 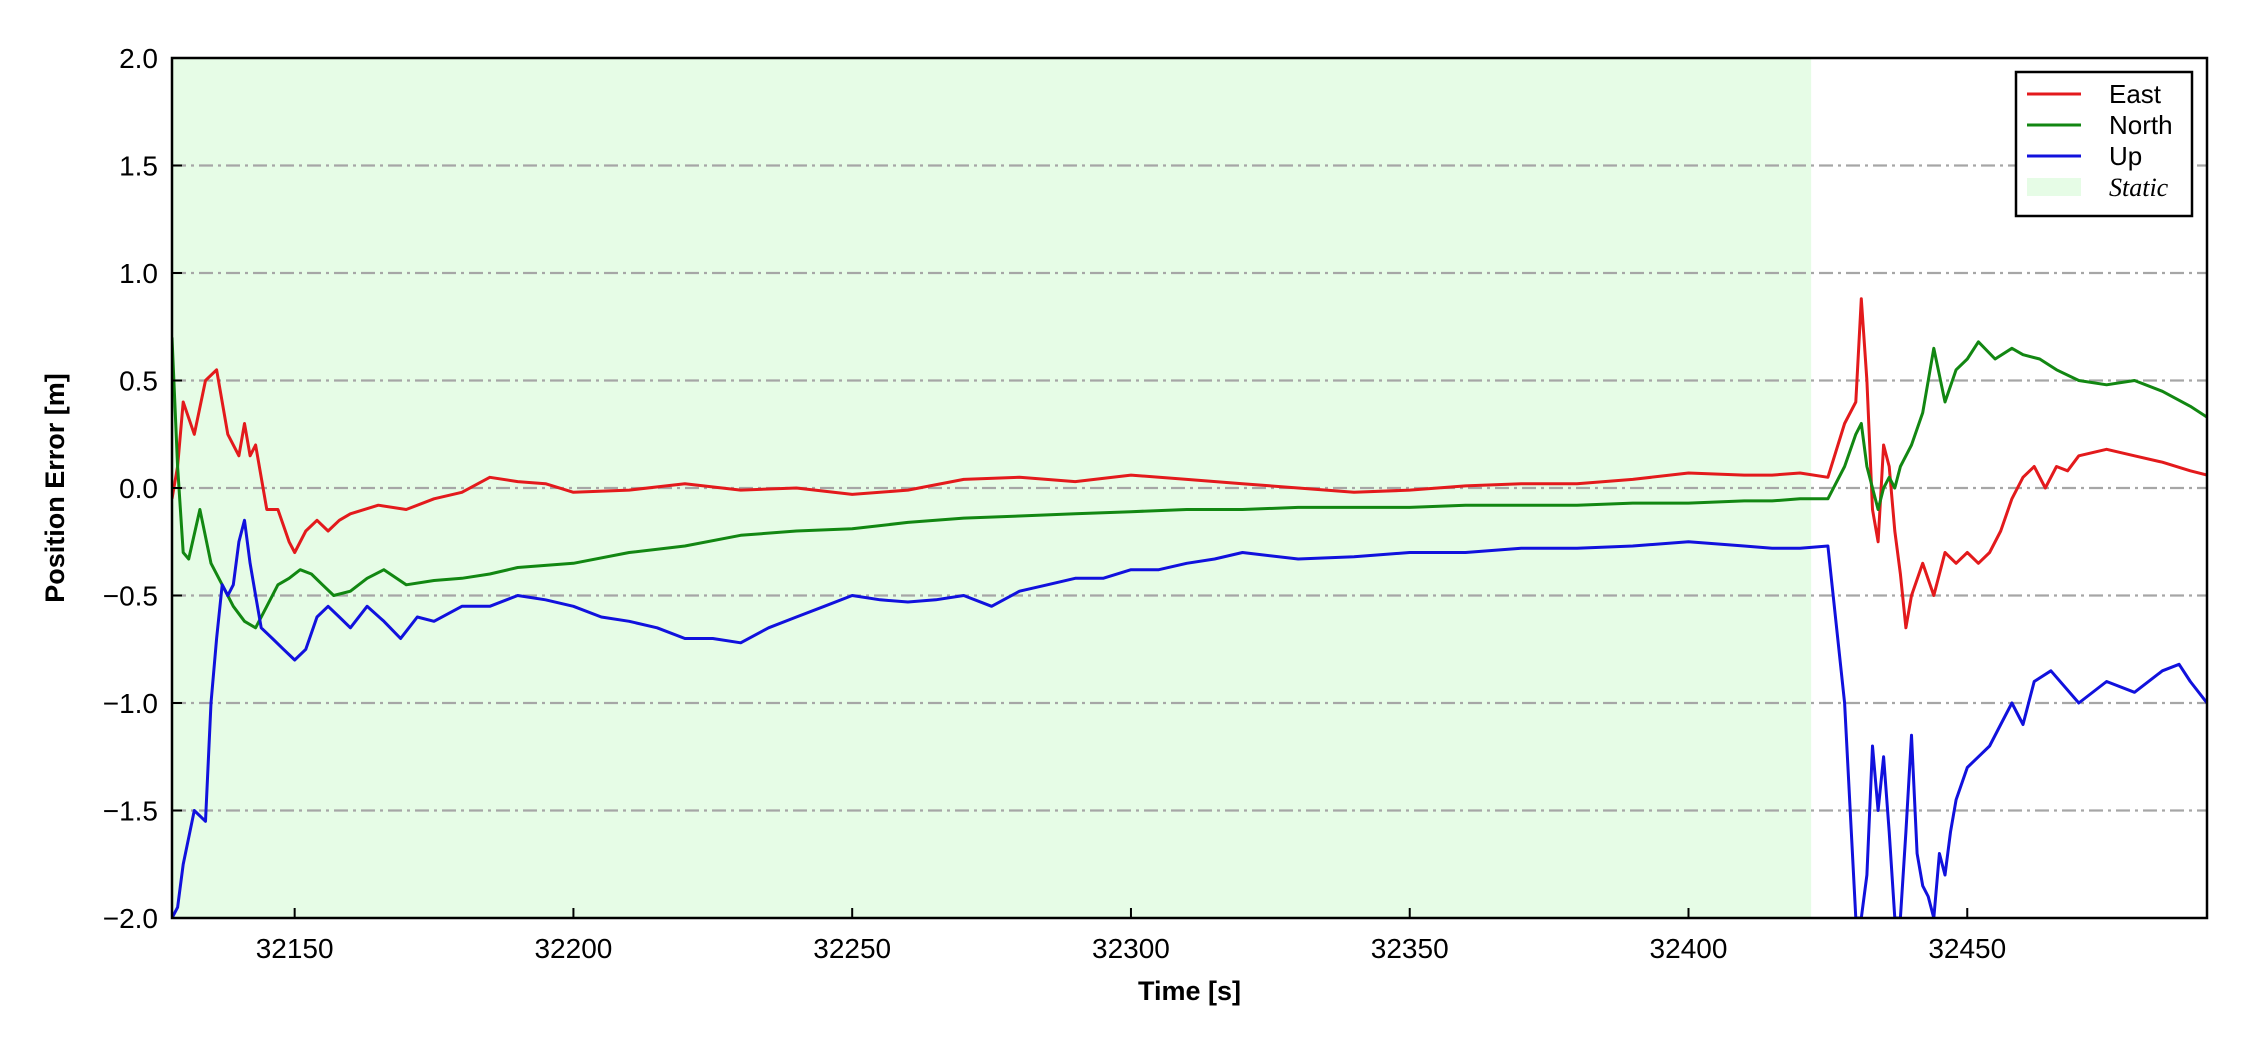 What do you see at coordinates (1410, 948) in the screenshot?
I see `x-tick-label: 32350` at bounding box center [1410, 948].